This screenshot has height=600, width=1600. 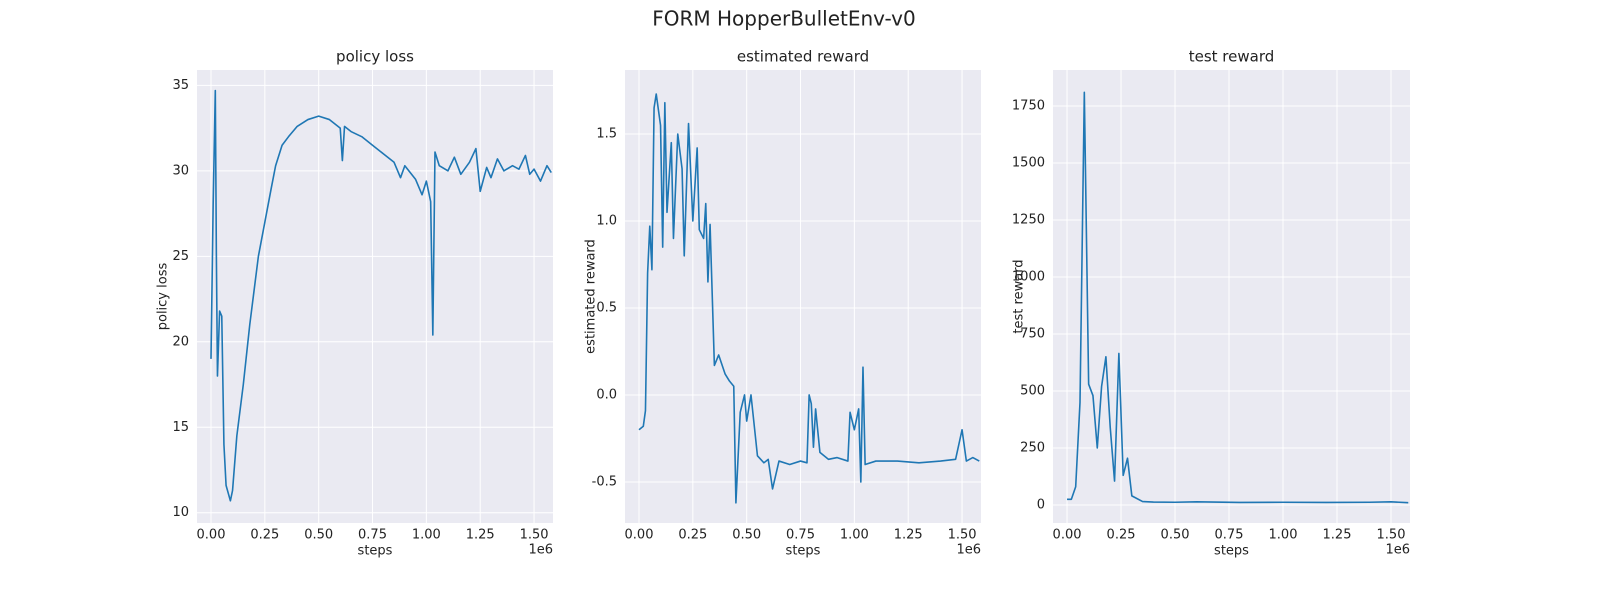 I want to click on y-tick-label: 0, so click(x=1041, y=504).